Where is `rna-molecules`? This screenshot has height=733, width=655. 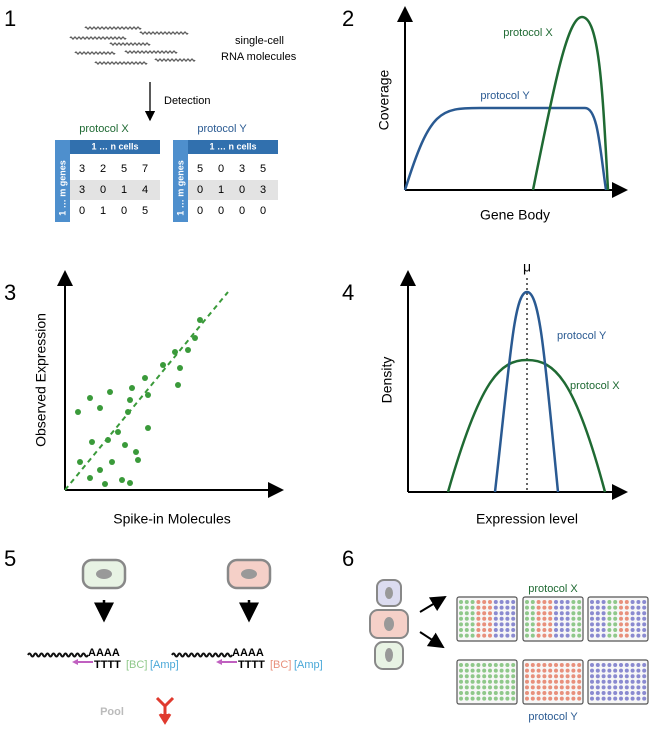 rna-molecules is located at coordinates (132, 45).